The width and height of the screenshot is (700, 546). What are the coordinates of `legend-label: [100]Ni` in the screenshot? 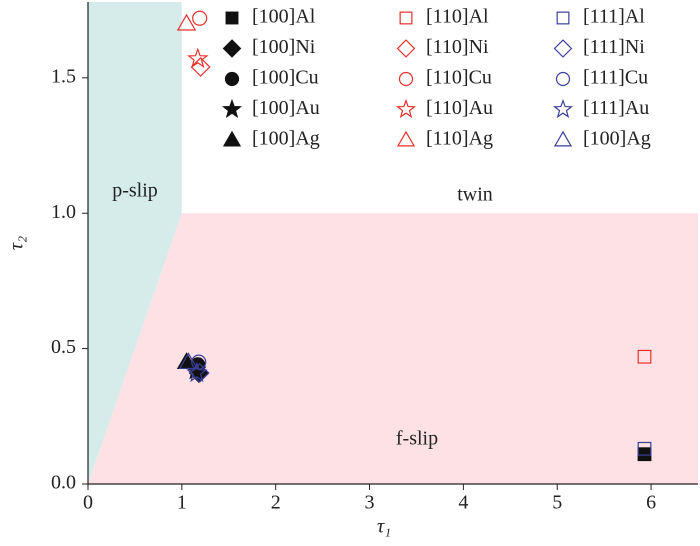 It's located at (284, 47).